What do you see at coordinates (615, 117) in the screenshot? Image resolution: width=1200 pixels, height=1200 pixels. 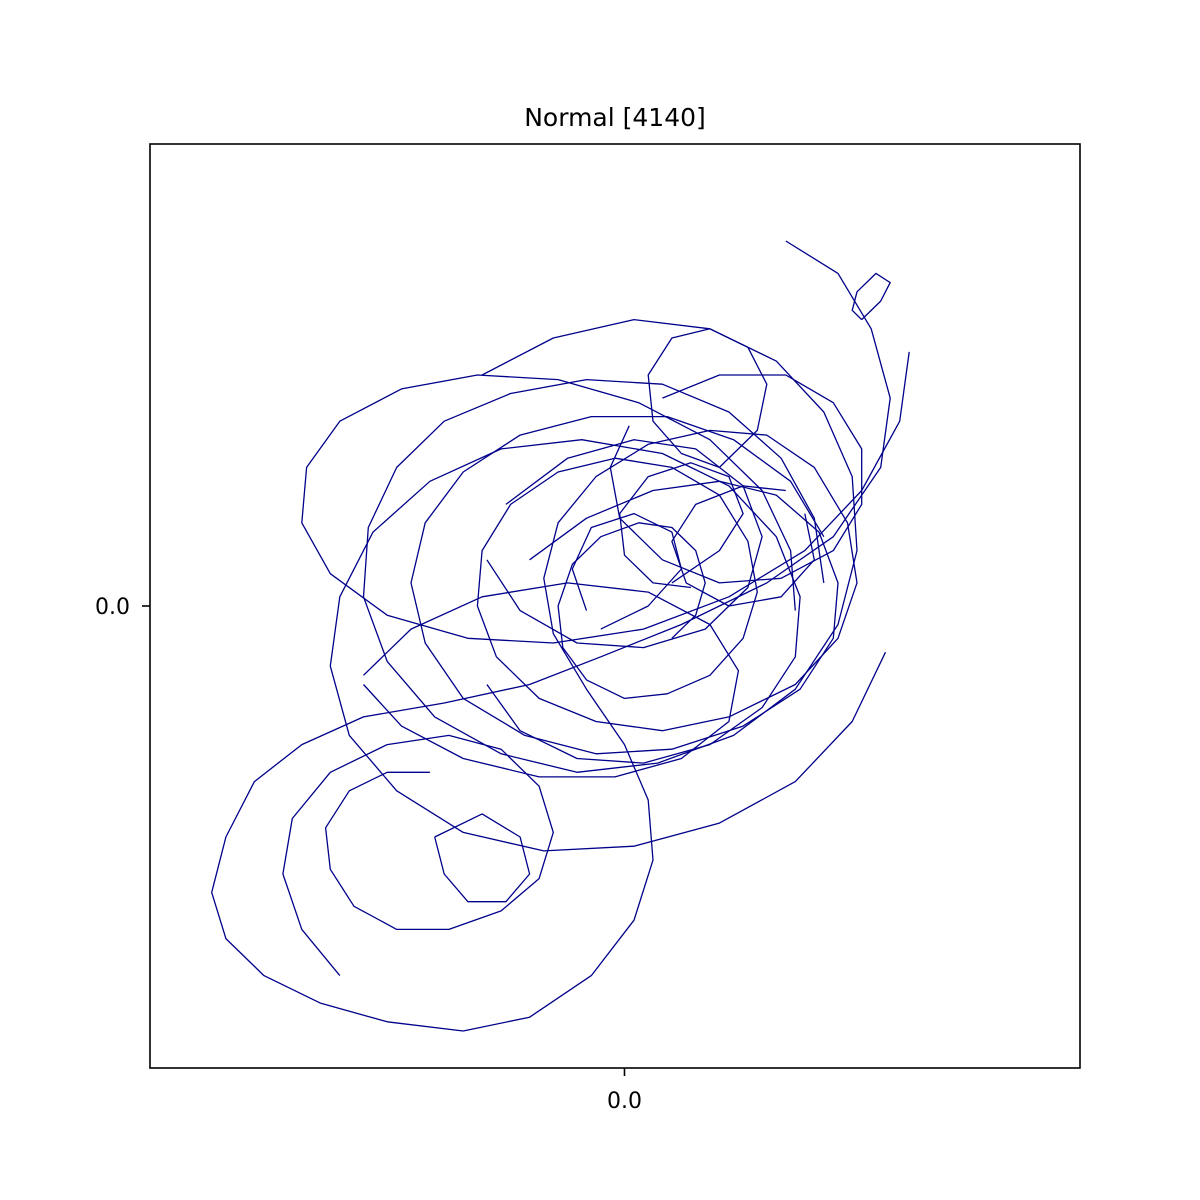 I see `chart-title: Normal [4140]` at bounding box center [615, 117].